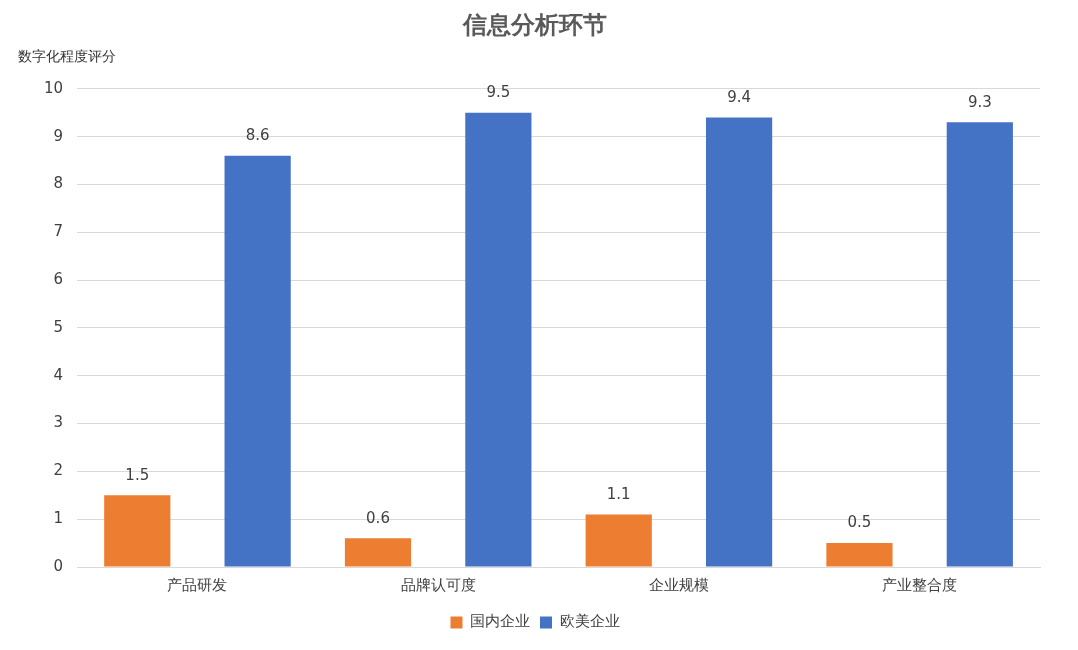  What do you see at coordinates (739, 96) in the screenshot?
I see `data-label: 9.4` at bounding box center [739, 96].